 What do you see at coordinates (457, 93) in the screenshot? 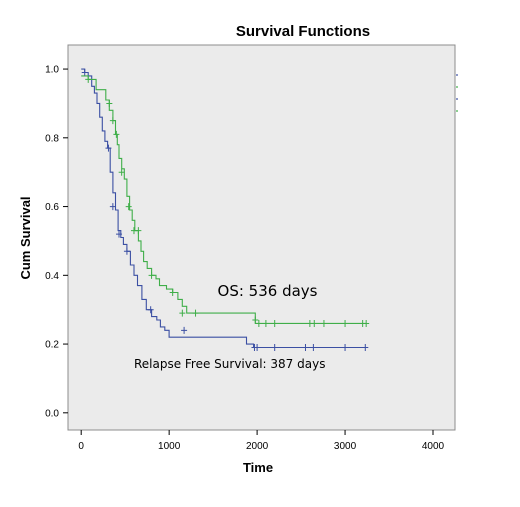
I see `legend-marks` at bounding box center [457, 93].